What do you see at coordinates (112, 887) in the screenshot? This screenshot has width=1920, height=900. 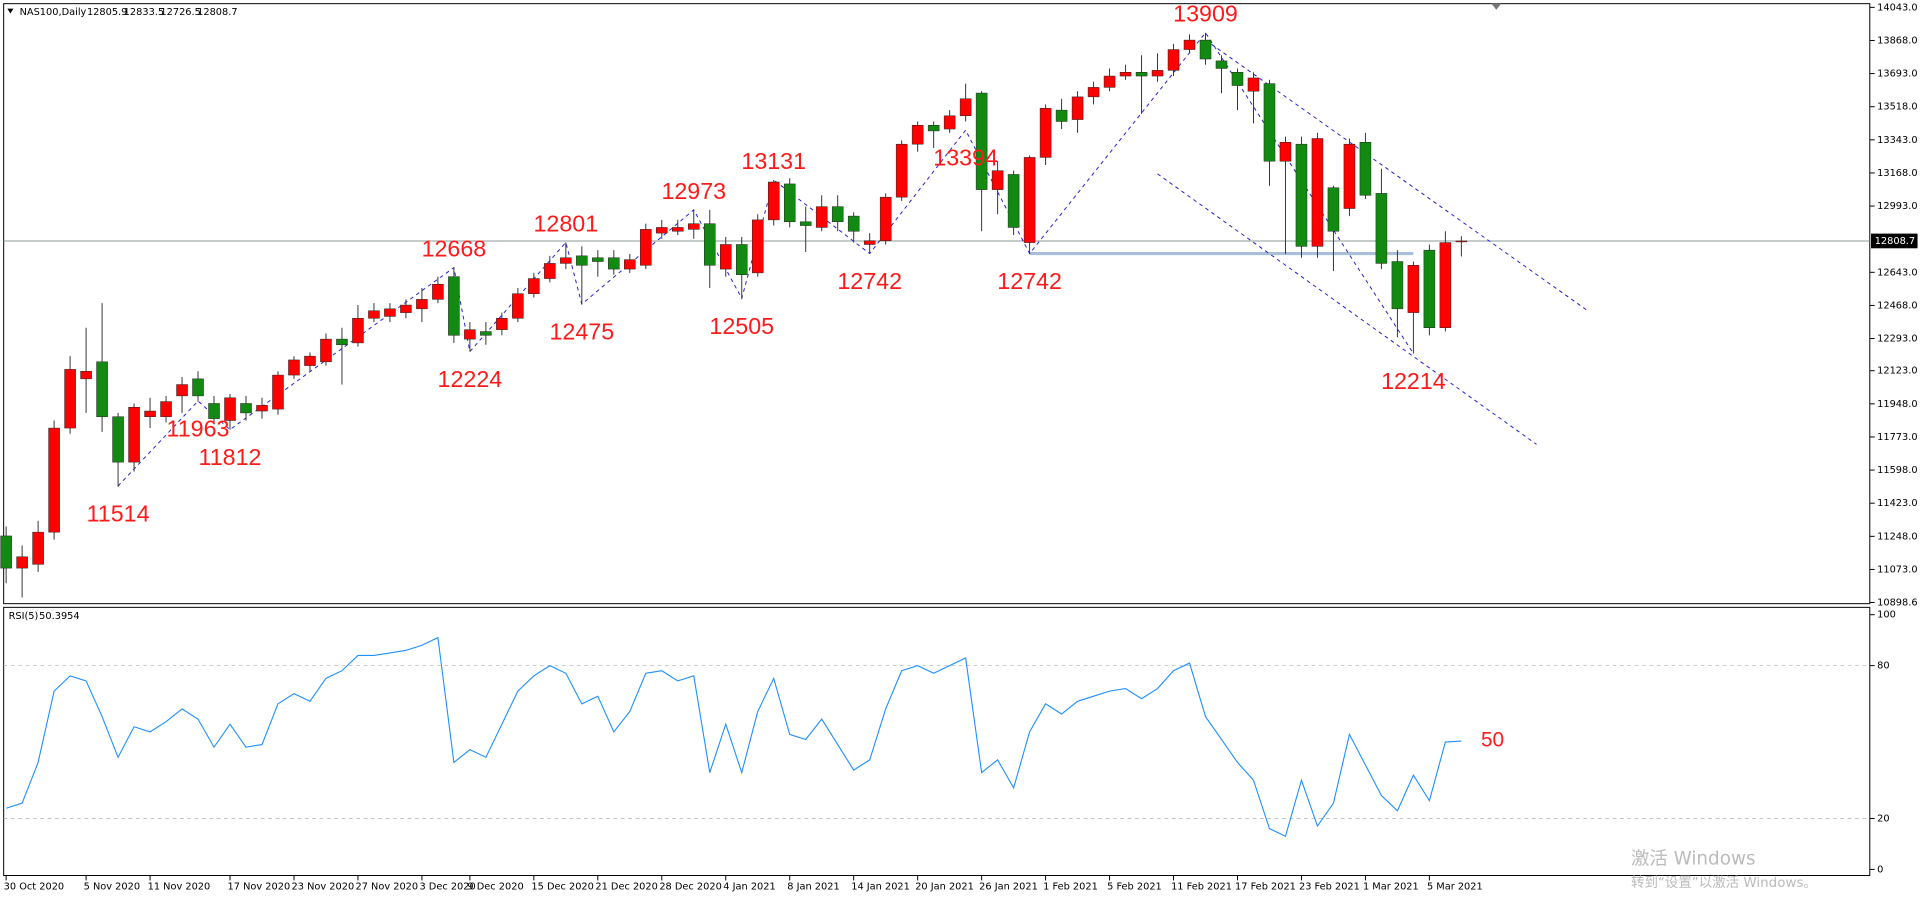 I see `x-tick-label: 5 Nov 2020` at bounding box center [112, 887].